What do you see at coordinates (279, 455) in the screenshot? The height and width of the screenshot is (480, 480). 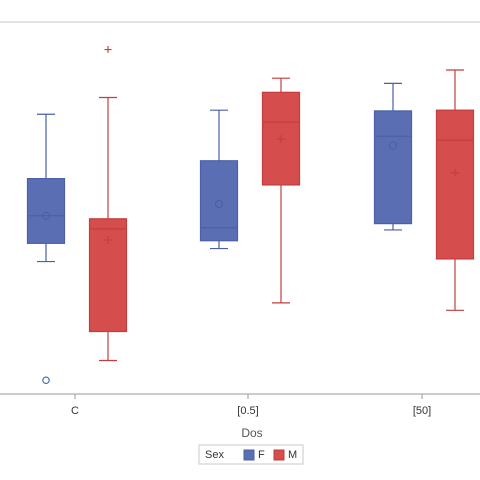 I see `legend-swatch-m` at bounding box center [279, 455].